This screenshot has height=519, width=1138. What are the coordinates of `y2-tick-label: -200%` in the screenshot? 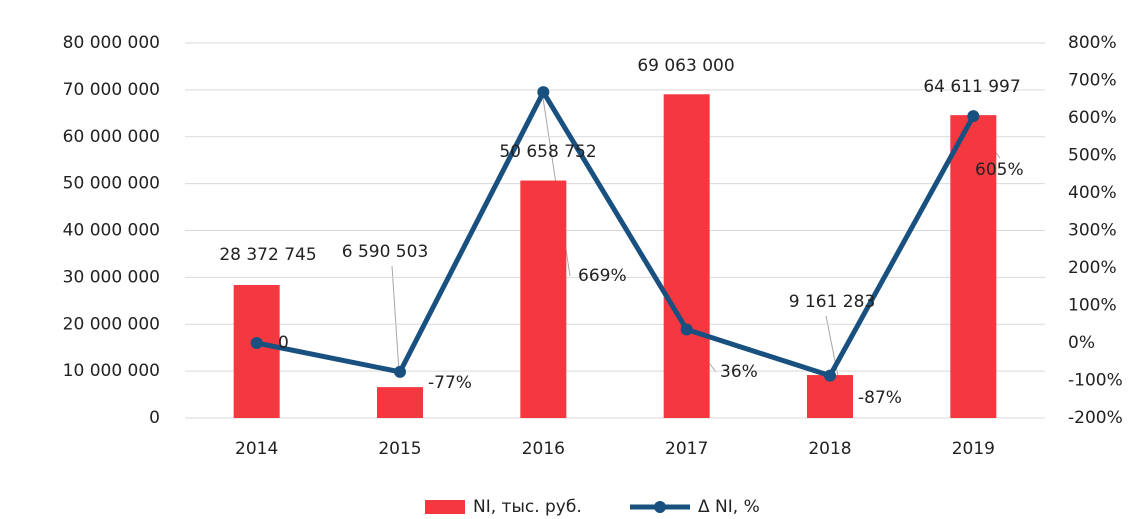 It's located at (1095, 418).